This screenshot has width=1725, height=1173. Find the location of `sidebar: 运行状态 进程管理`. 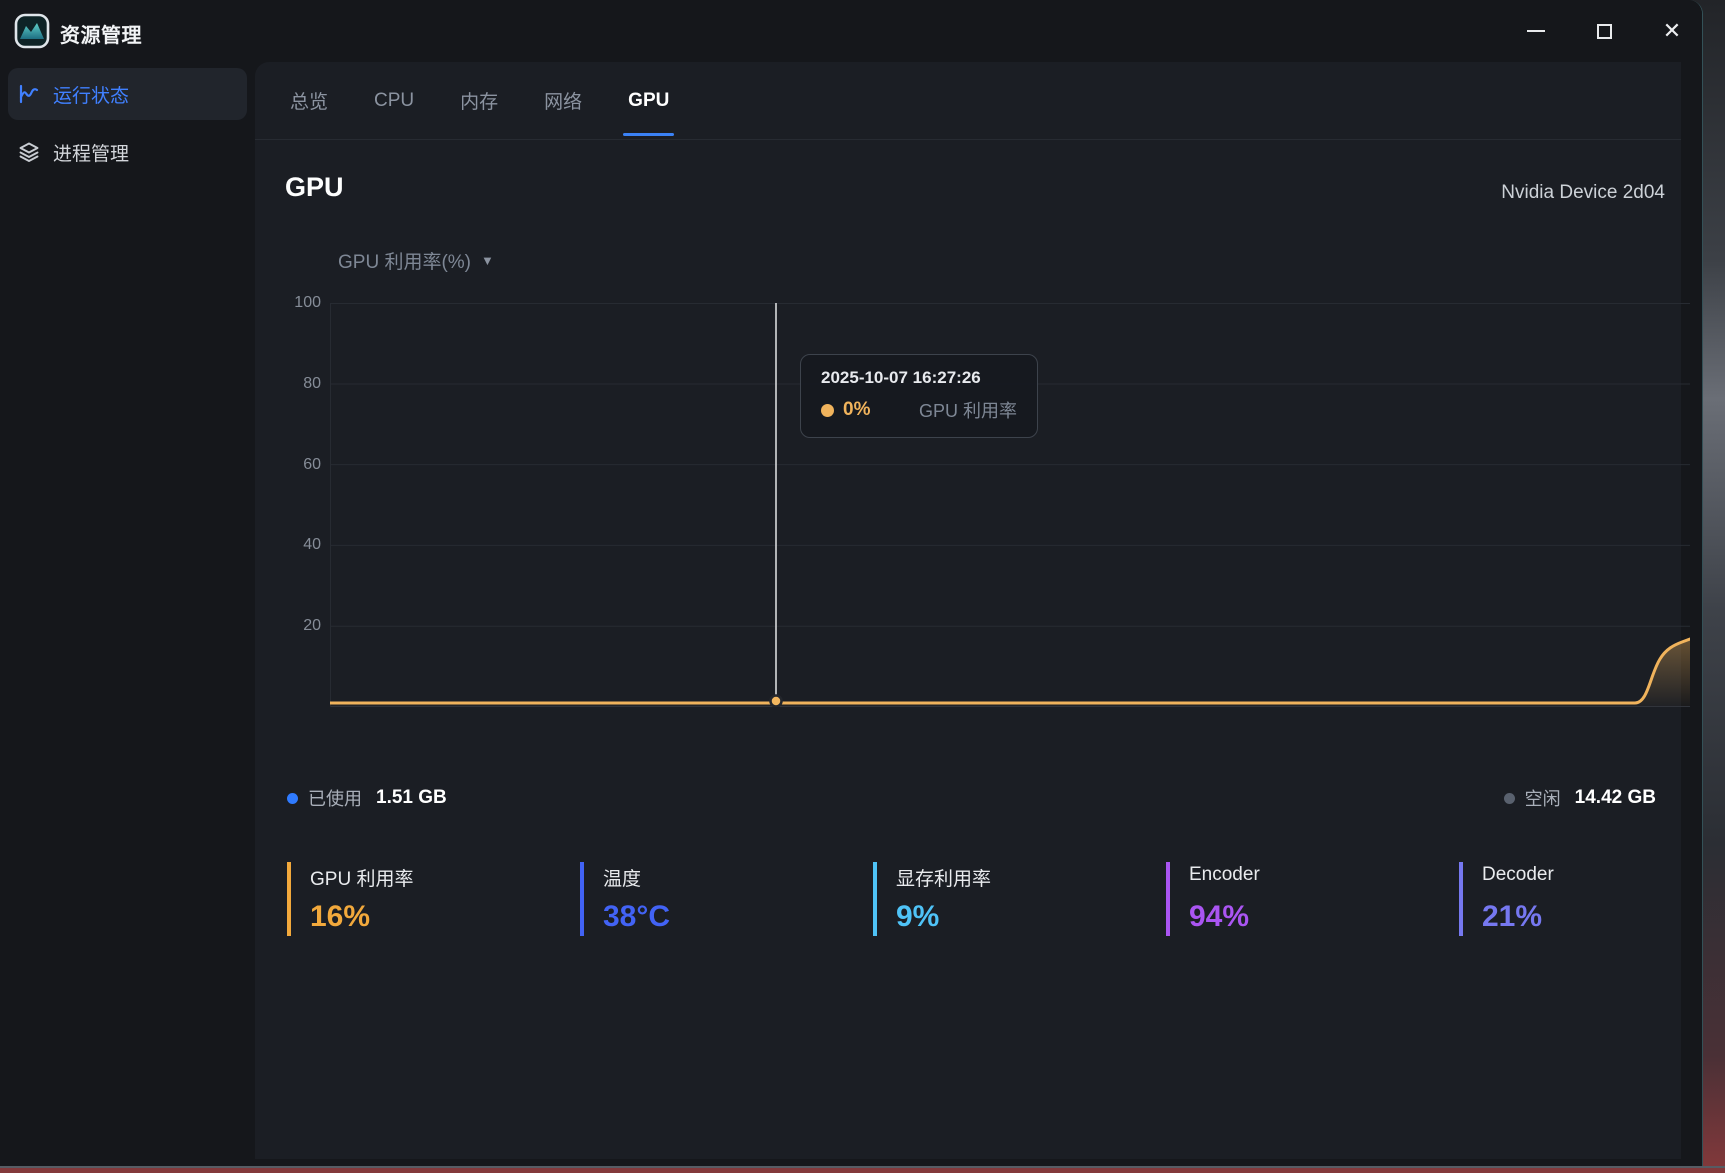

sidebar: 运行状态 进程管理 is located at coordinates (127, 614).